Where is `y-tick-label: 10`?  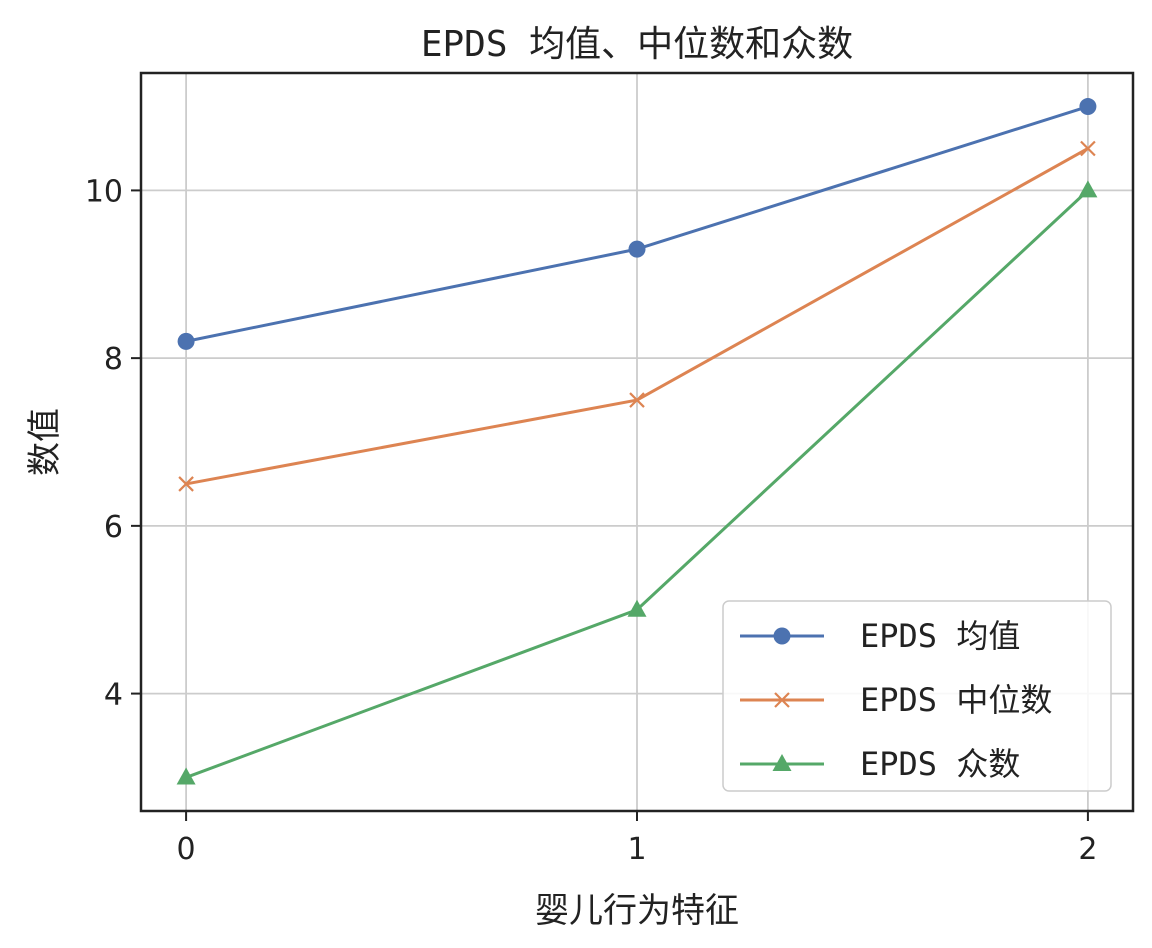 y-tick-label: 10 is located at coordinates (104, 191).